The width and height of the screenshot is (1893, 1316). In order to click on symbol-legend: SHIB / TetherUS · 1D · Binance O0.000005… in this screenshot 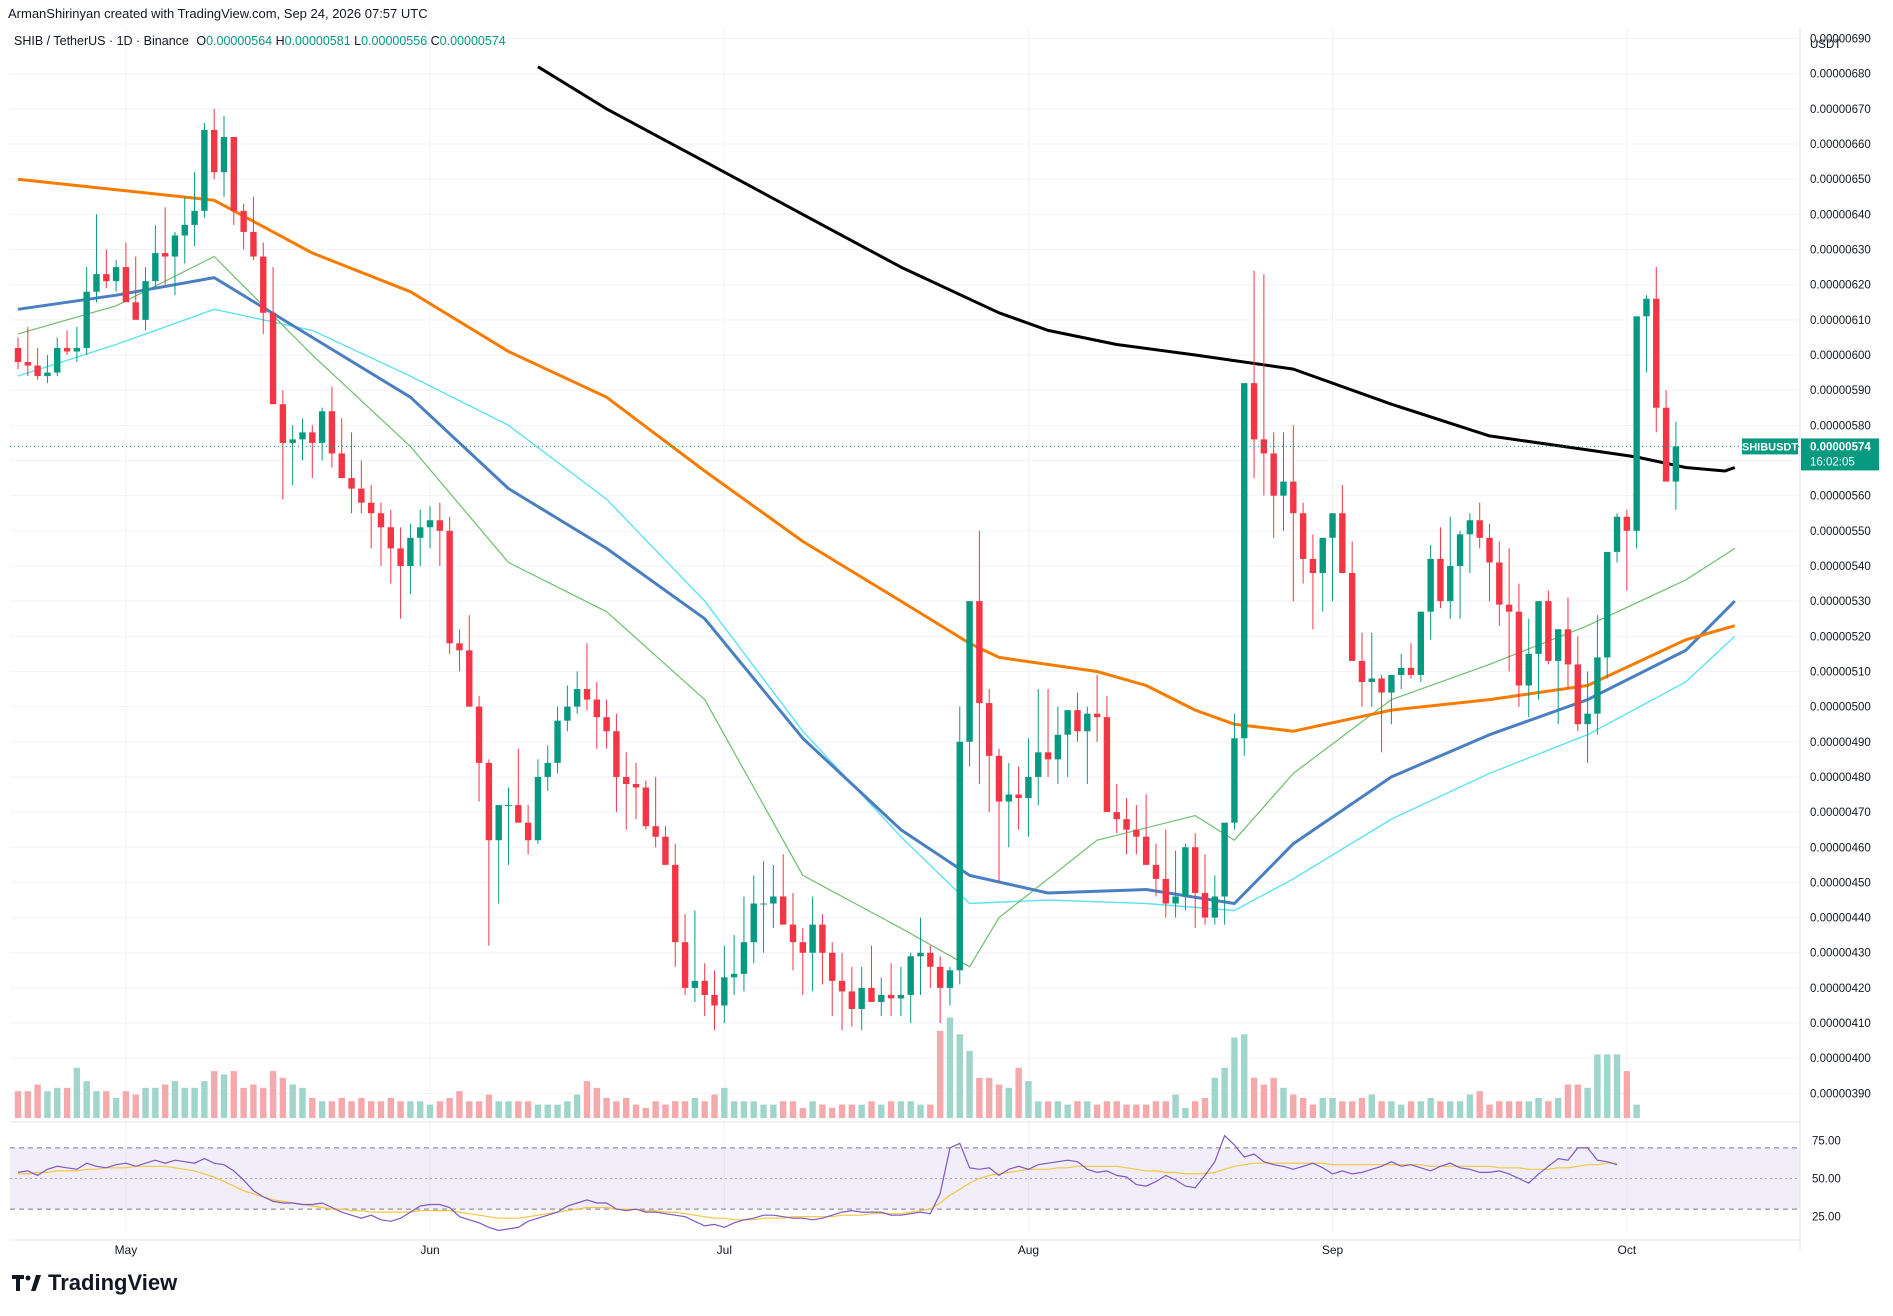, I will do `click(260, 41)`.